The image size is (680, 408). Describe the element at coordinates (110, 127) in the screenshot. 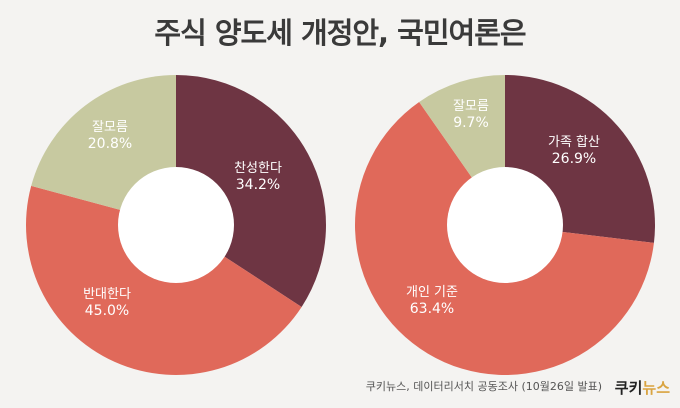

I see `slice-label-0-2: 잘모름` at that location.